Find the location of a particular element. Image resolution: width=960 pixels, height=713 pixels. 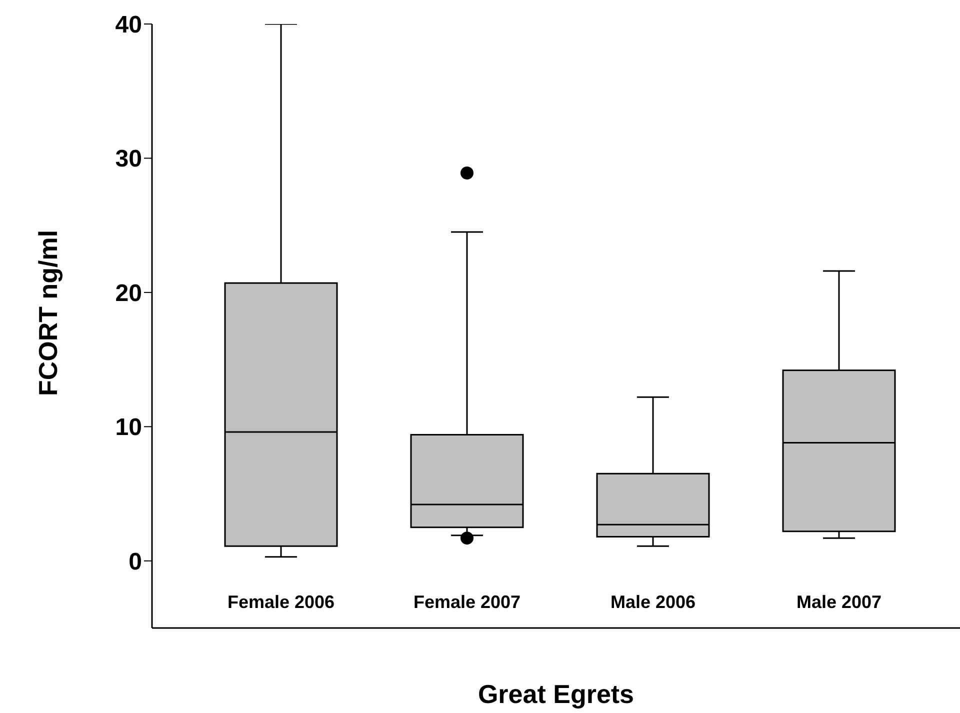

x-axis-title: Great Egrets is located at coordinates (556, 694).